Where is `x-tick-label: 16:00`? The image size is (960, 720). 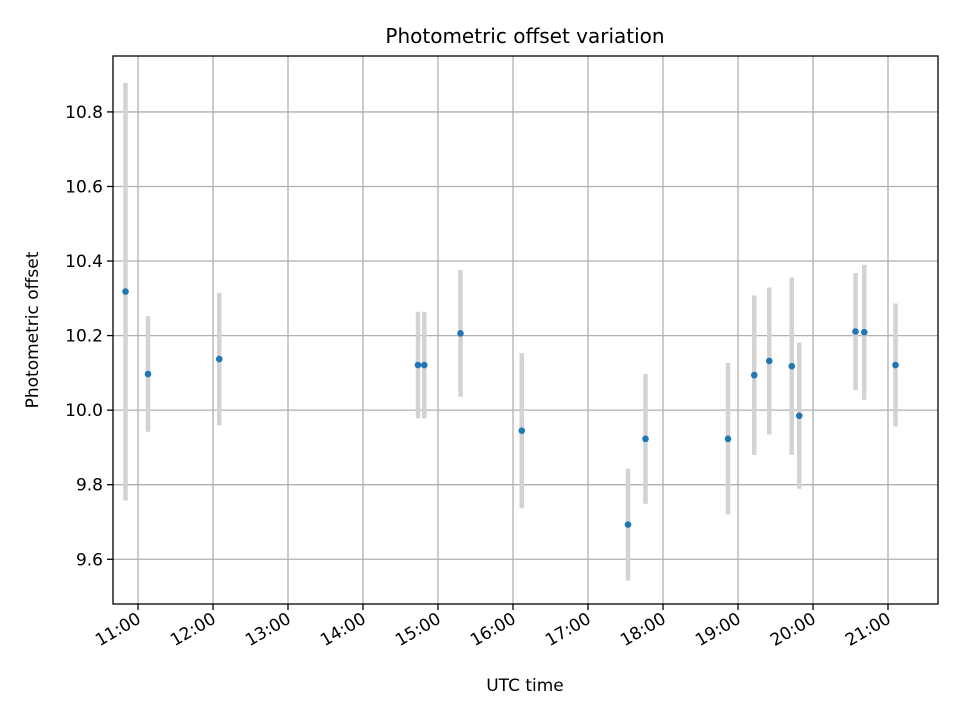 x-tick-label: 16:00 is located at coordinates (493, 630).